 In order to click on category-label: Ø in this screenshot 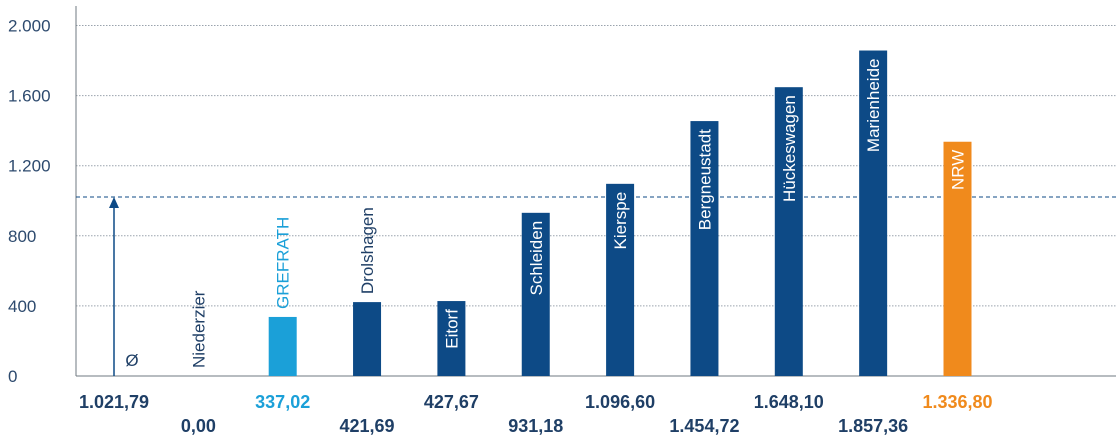, I will do `click(131, 360)`.